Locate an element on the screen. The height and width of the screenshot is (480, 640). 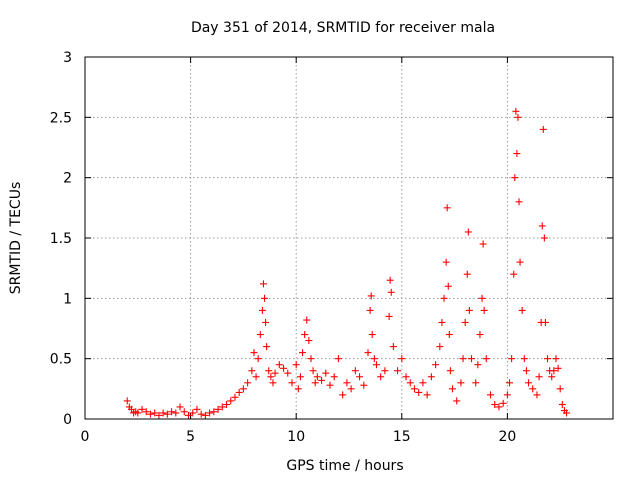
y-tick-label: 0 is located at coordinates (67, 420).